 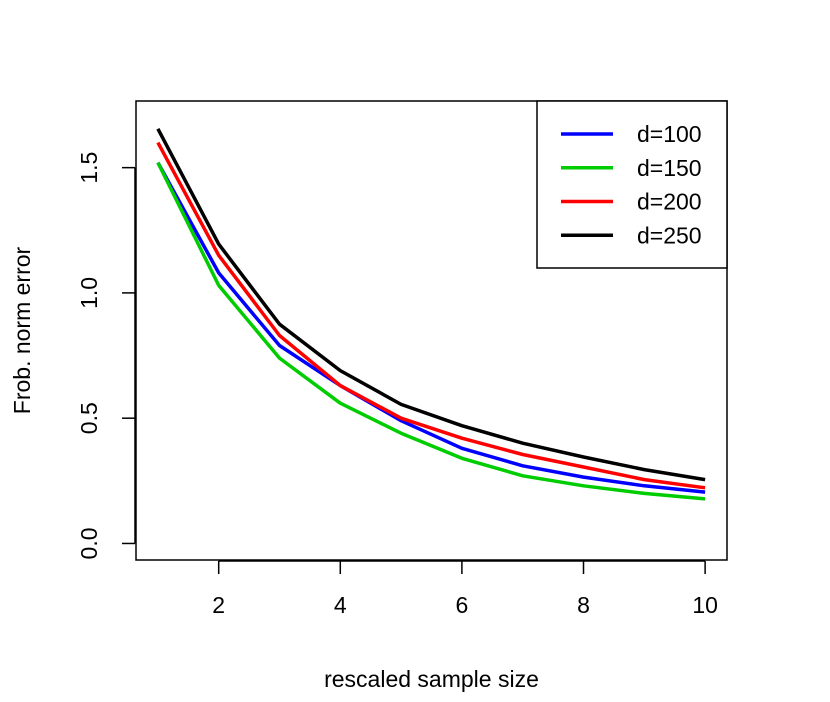 I want to click on legend: d=100 d=150 d=200 d=250, so click(x=632, y=184).